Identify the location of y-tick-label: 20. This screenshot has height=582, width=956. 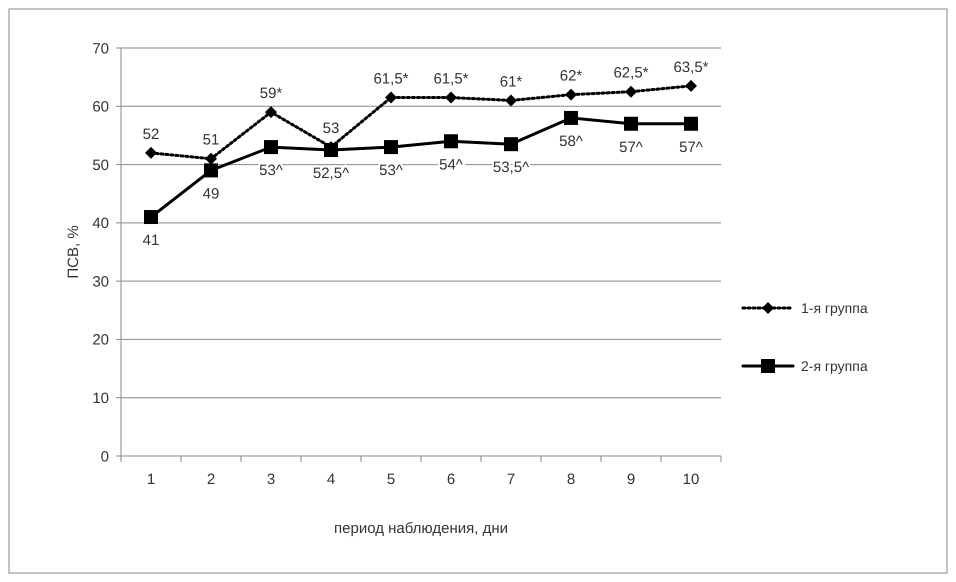
(100, 340).